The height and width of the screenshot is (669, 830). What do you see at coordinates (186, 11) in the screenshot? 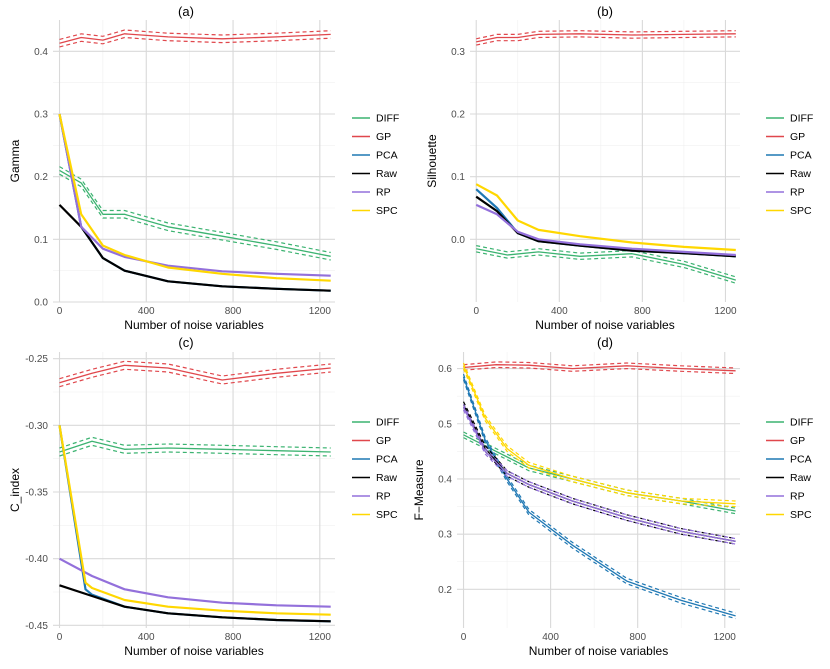
I see `panel-title: (a)` at bounding box center [186, 11].